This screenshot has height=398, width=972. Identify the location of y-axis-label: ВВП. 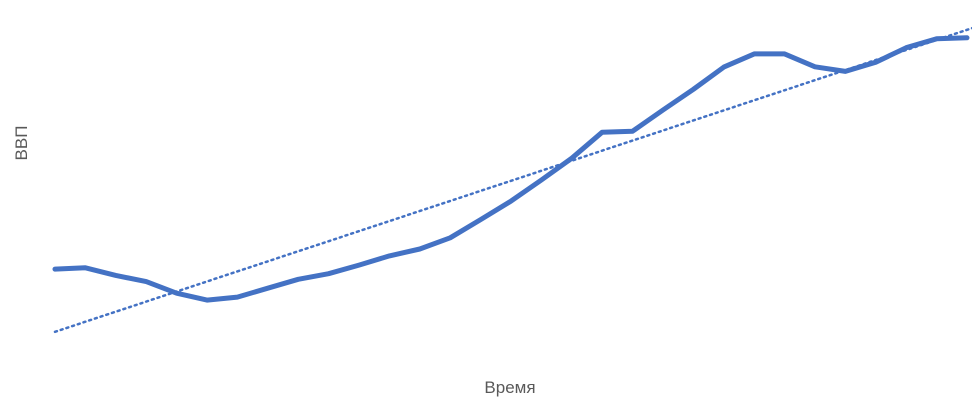
(21, 143).